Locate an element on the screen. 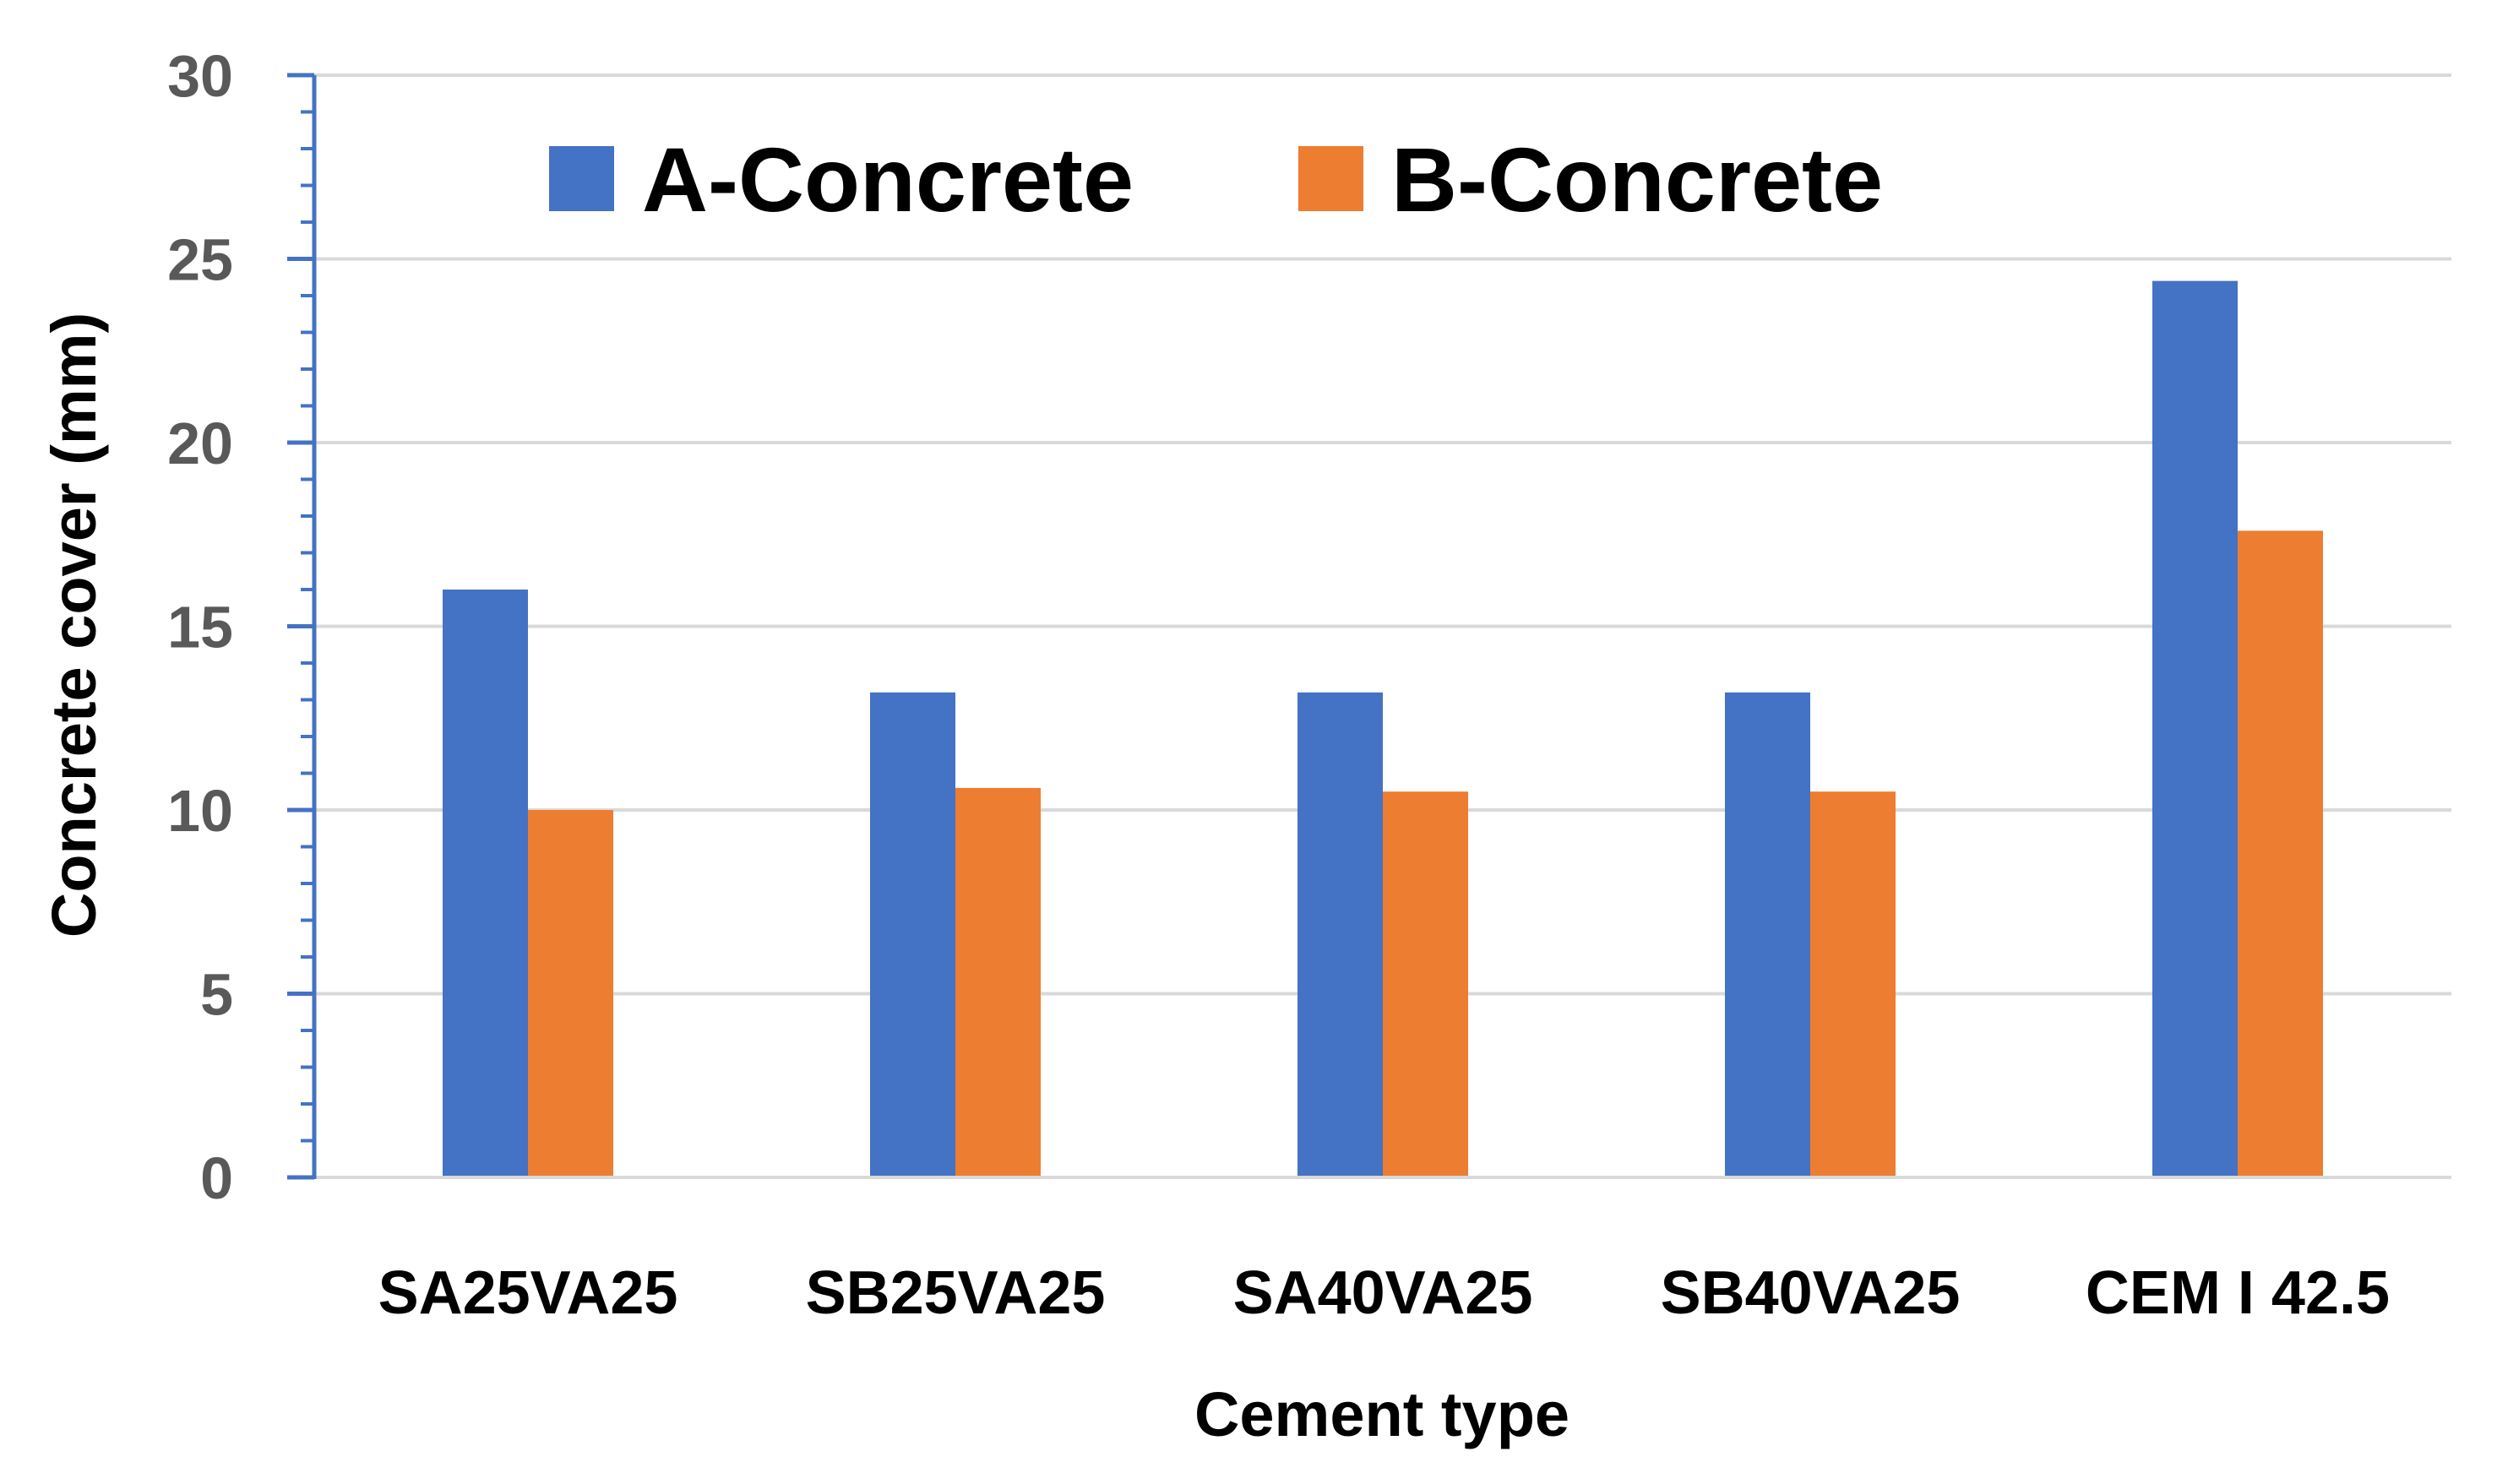 The height and width of the screenshot is (1484, 2497). y-tick-label: 0 is located at coordinates (216, 1178).